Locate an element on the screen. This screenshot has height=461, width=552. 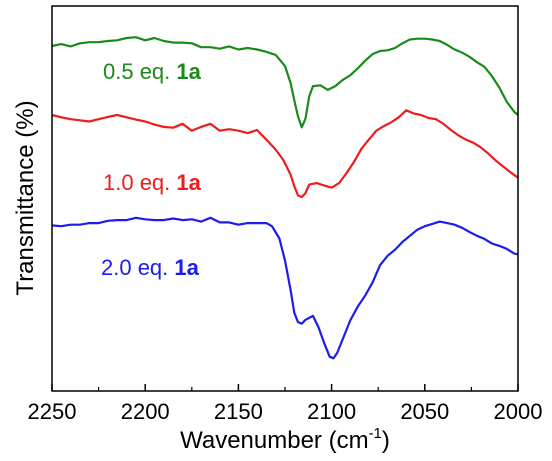
series-label-1-0-eq: 1.0 eq. 1a is located at coordinates (152, 182).